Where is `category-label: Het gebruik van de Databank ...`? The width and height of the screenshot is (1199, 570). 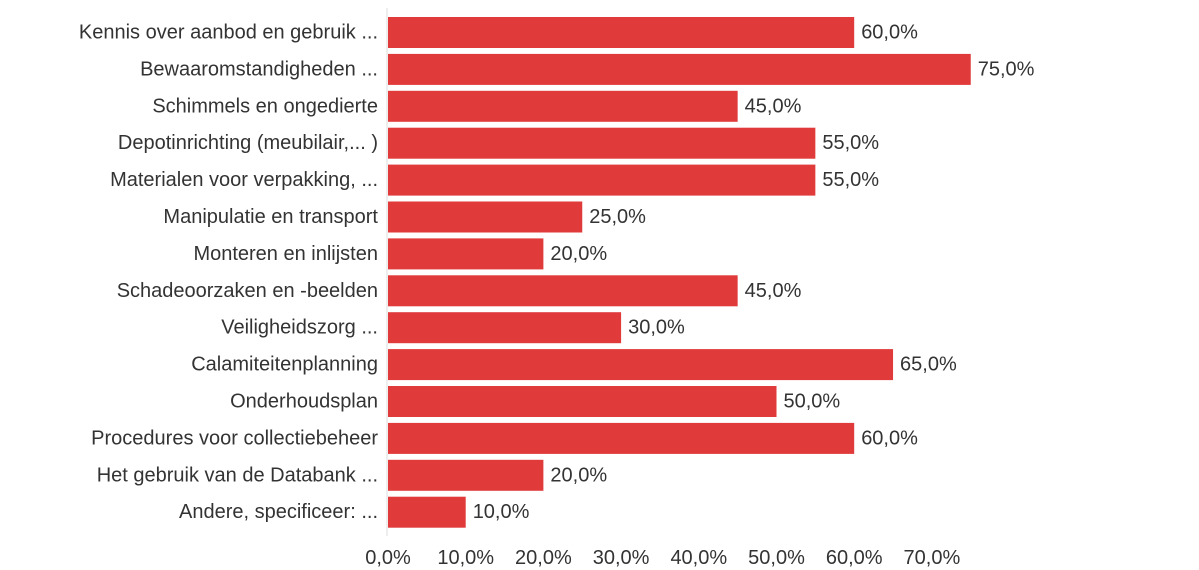
category-label: Het gebruik van de Databank ... is located at coordinates (237, 475).